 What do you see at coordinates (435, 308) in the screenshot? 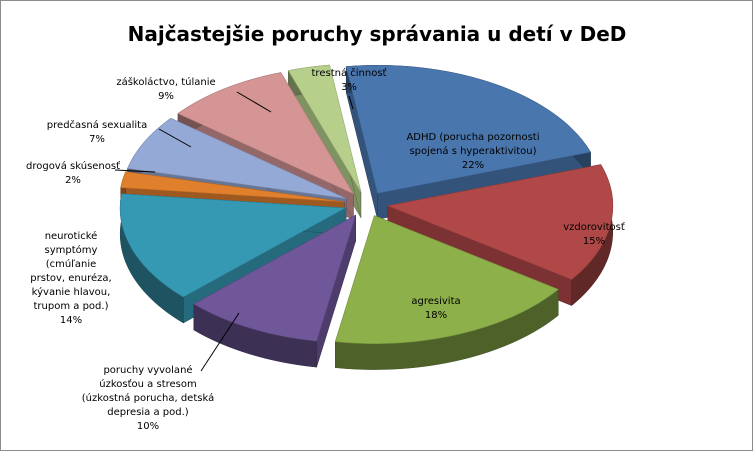
I see `data-label: agresivita 18%` at bounding box center [435, 308].